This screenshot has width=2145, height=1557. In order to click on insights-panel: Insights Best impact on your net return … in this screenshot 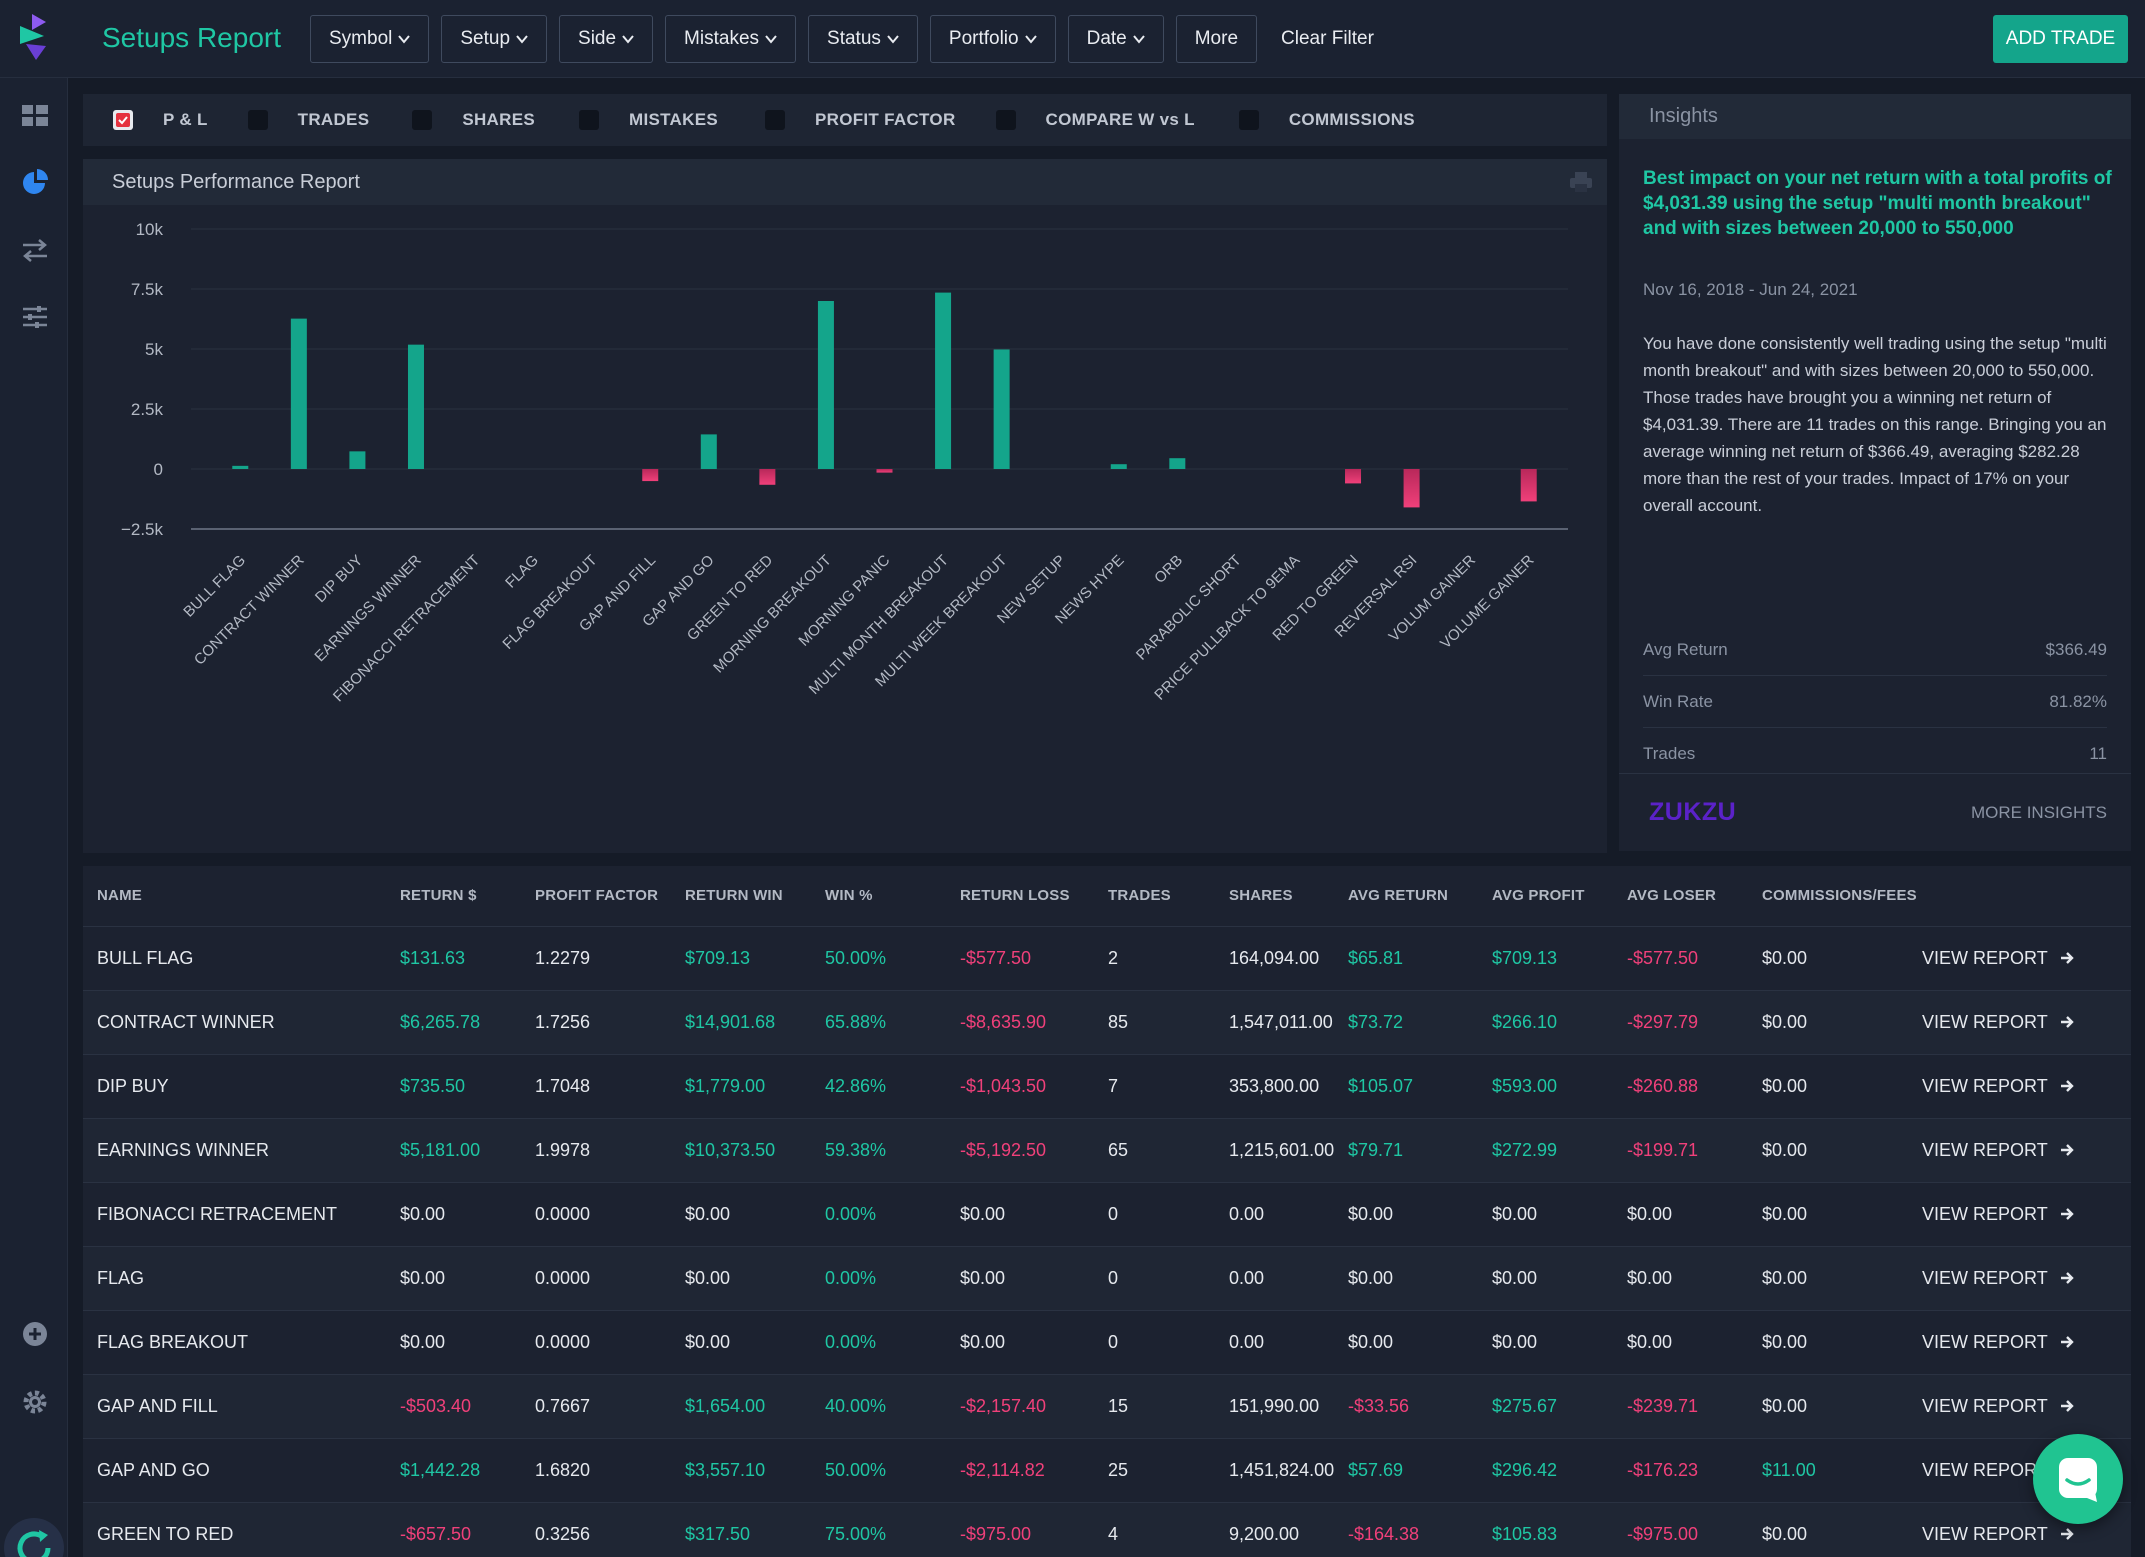, I will do `click(1875, 472)`.